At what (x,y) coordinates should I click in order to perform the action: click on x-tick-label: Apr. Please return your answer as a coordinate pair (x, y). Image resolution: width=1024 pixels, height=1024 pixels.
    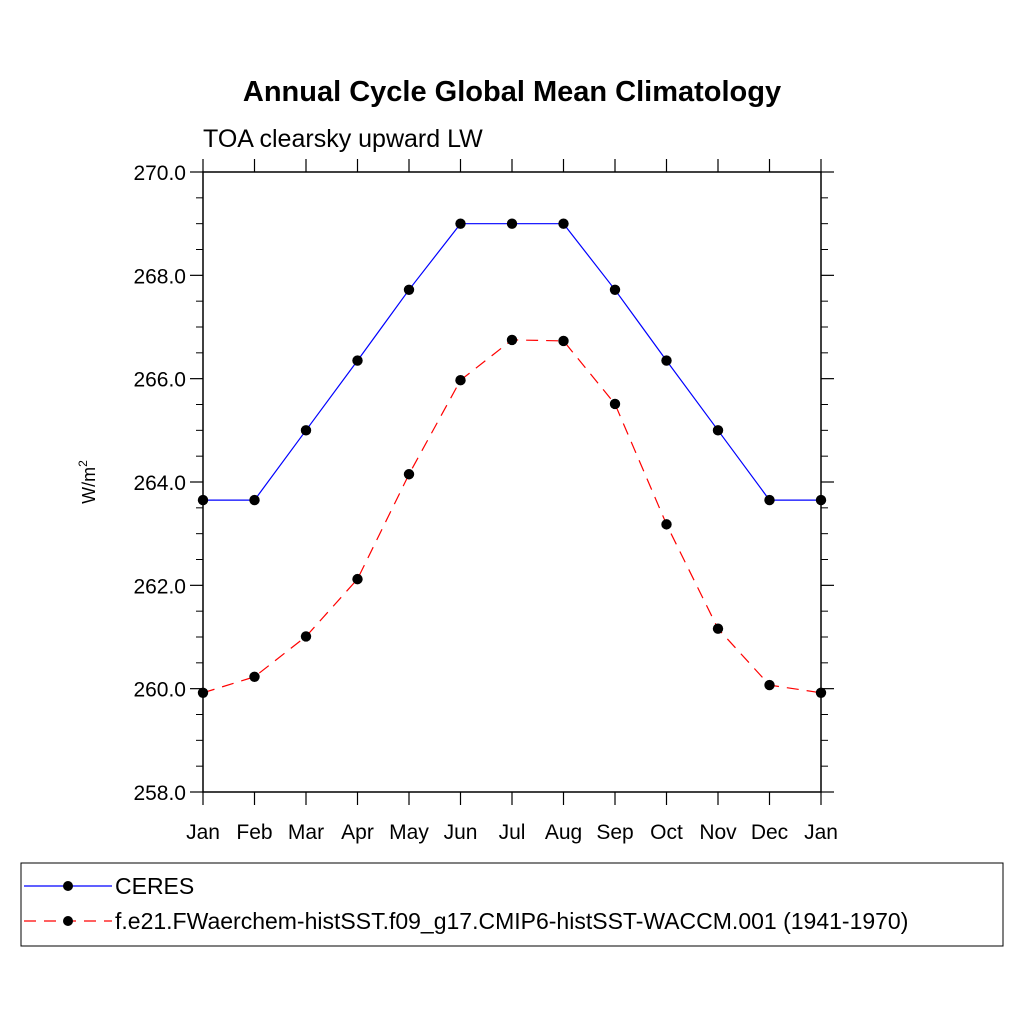
    Looking at the image, I should click on (357, 832).